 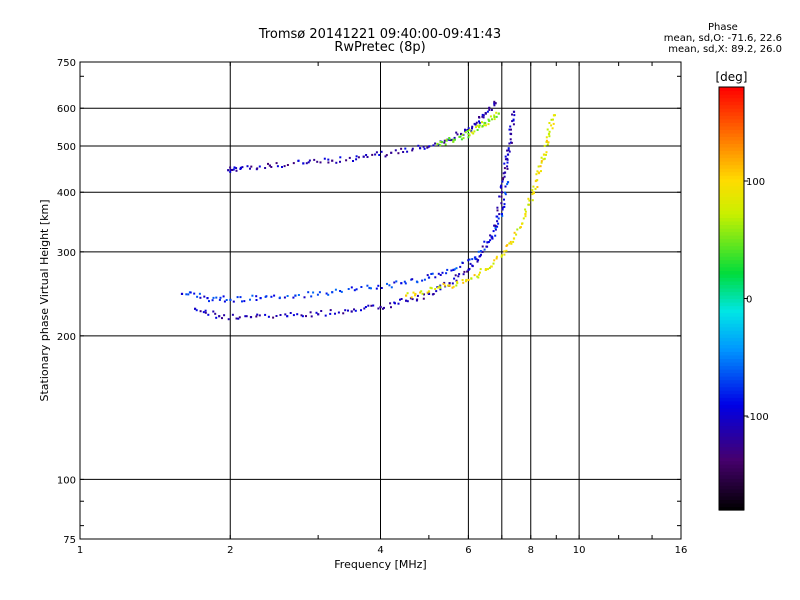 What do you see at coordinates (380, 550) in the screenshot?
I see `x-tick-label: 4` at bounding box center [380, 550].